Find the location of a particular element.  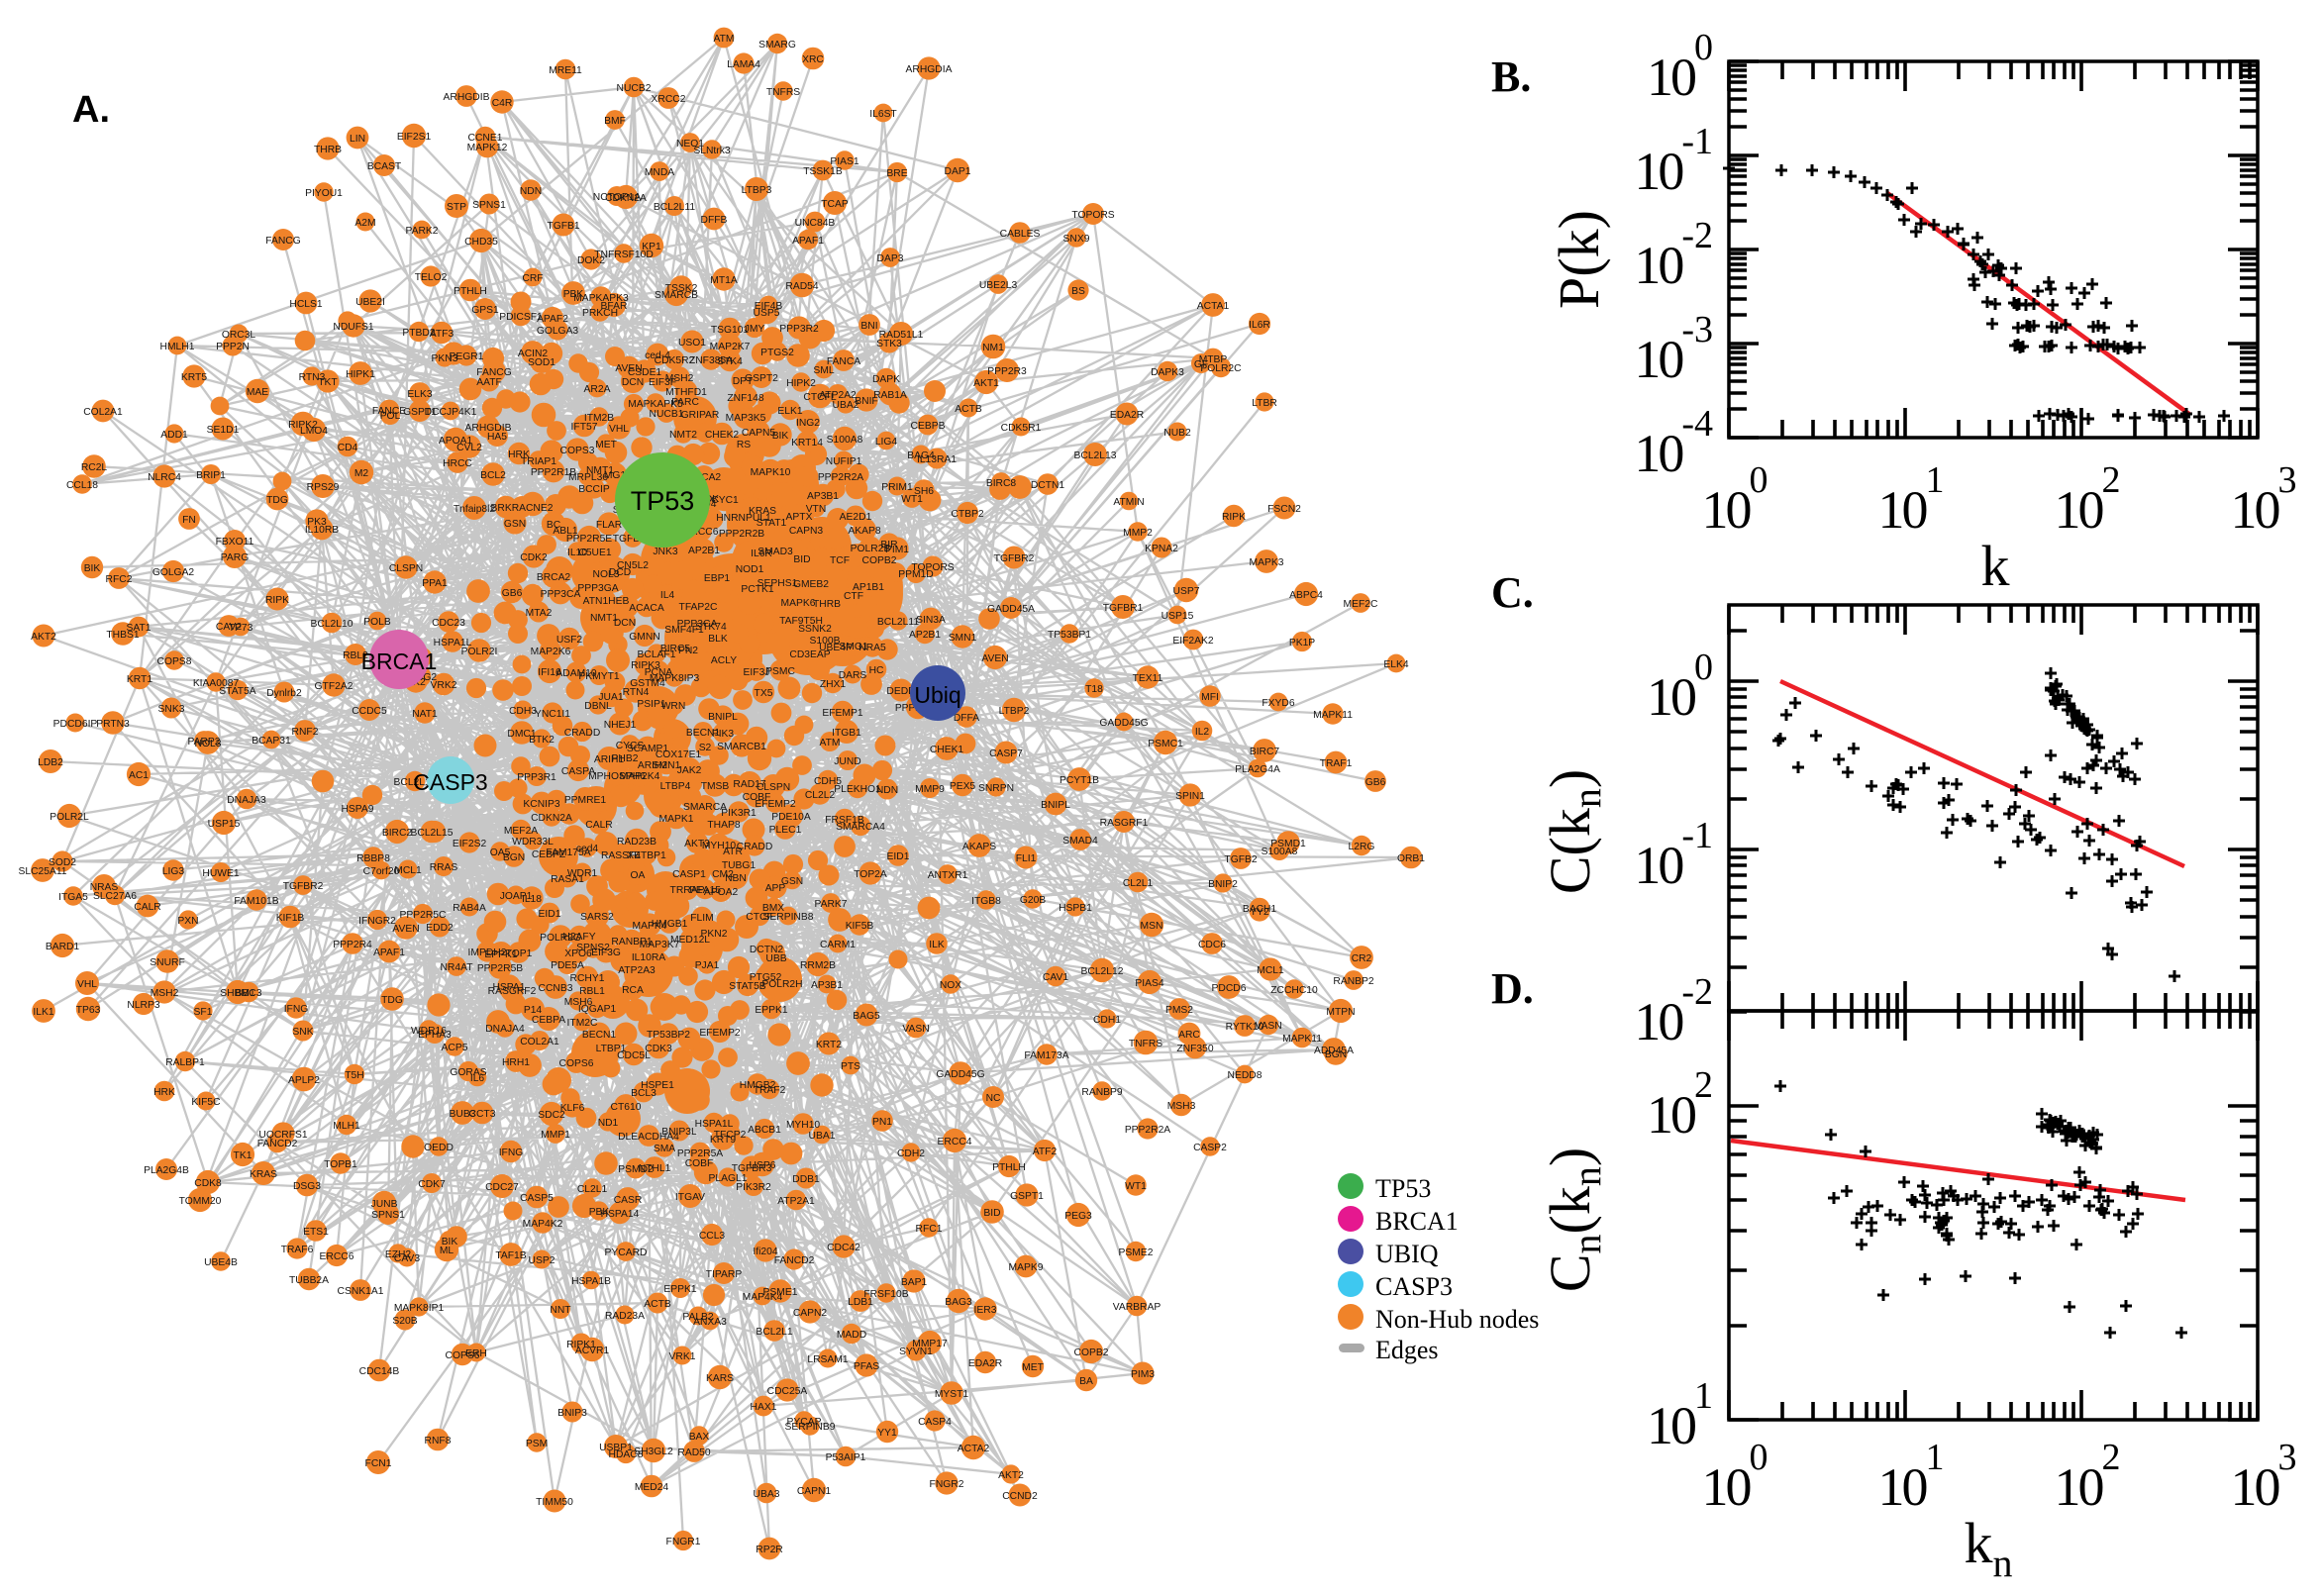

svg-text: ATF2 is located at coordinates (1046, 1152).